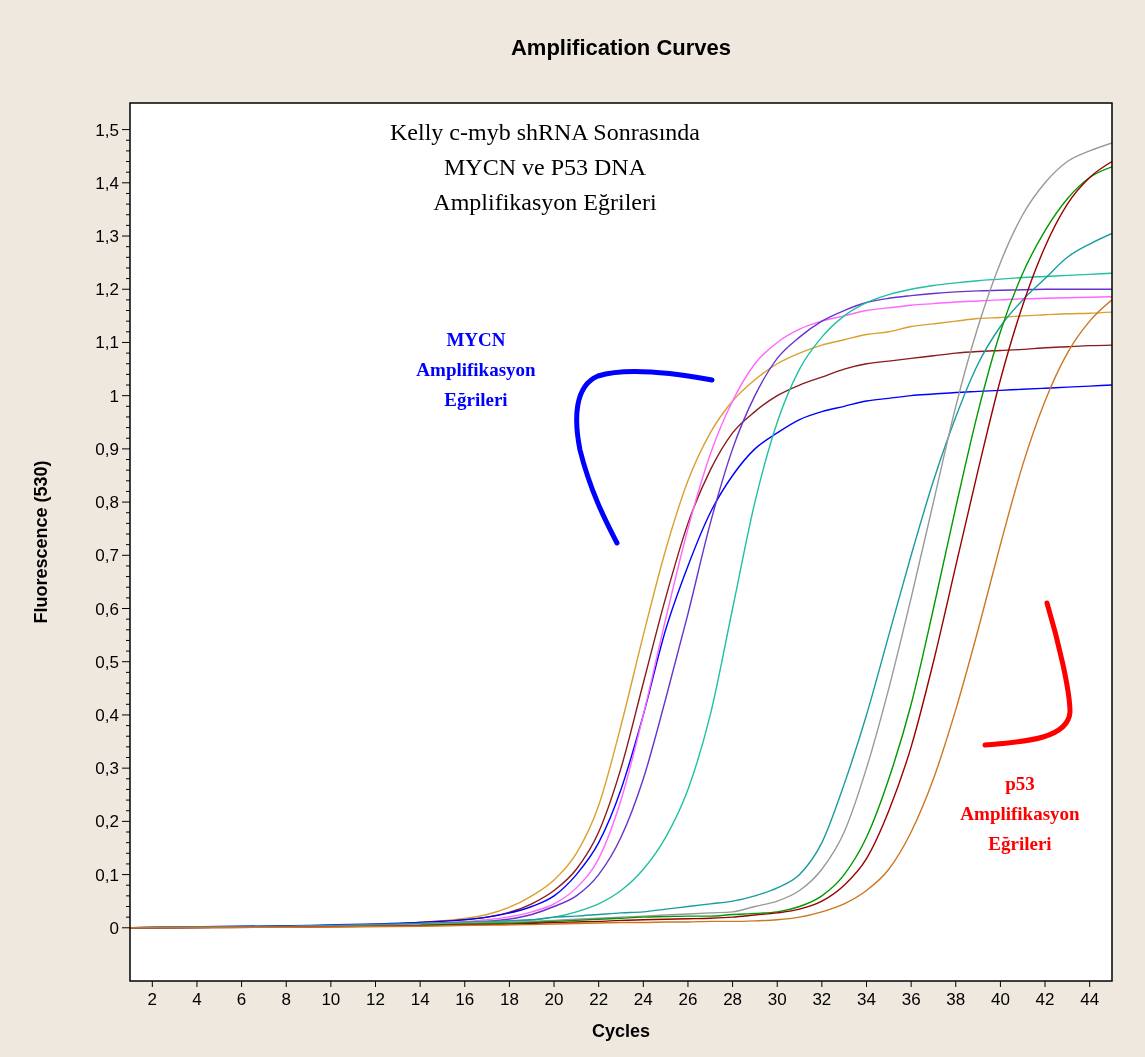 The width and height of the screenshot is (1145, 1057). What do you see at coordinates (107, 609) in the screenshot?
I see `y-tick-label: 0,6` at bounding box center [107, 609].